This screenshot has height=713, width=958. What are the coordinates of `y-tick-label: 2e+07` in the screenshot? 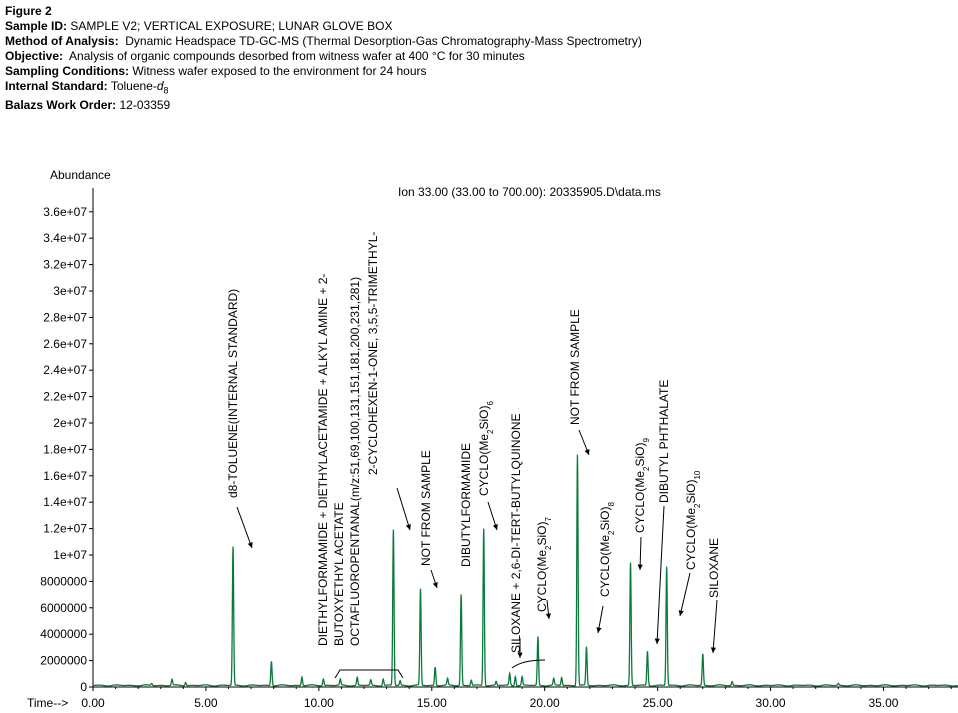 It's located at (70, 423).